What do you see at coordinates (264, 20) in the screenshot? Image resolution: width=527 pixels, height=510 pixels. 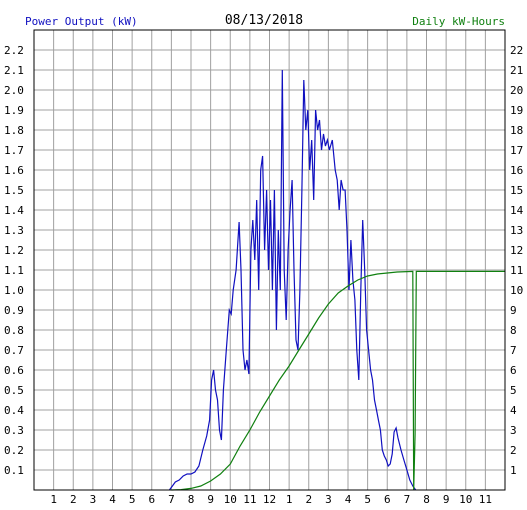 I see `chart-title: 08/13/2018` at bounding box center [264, 20].